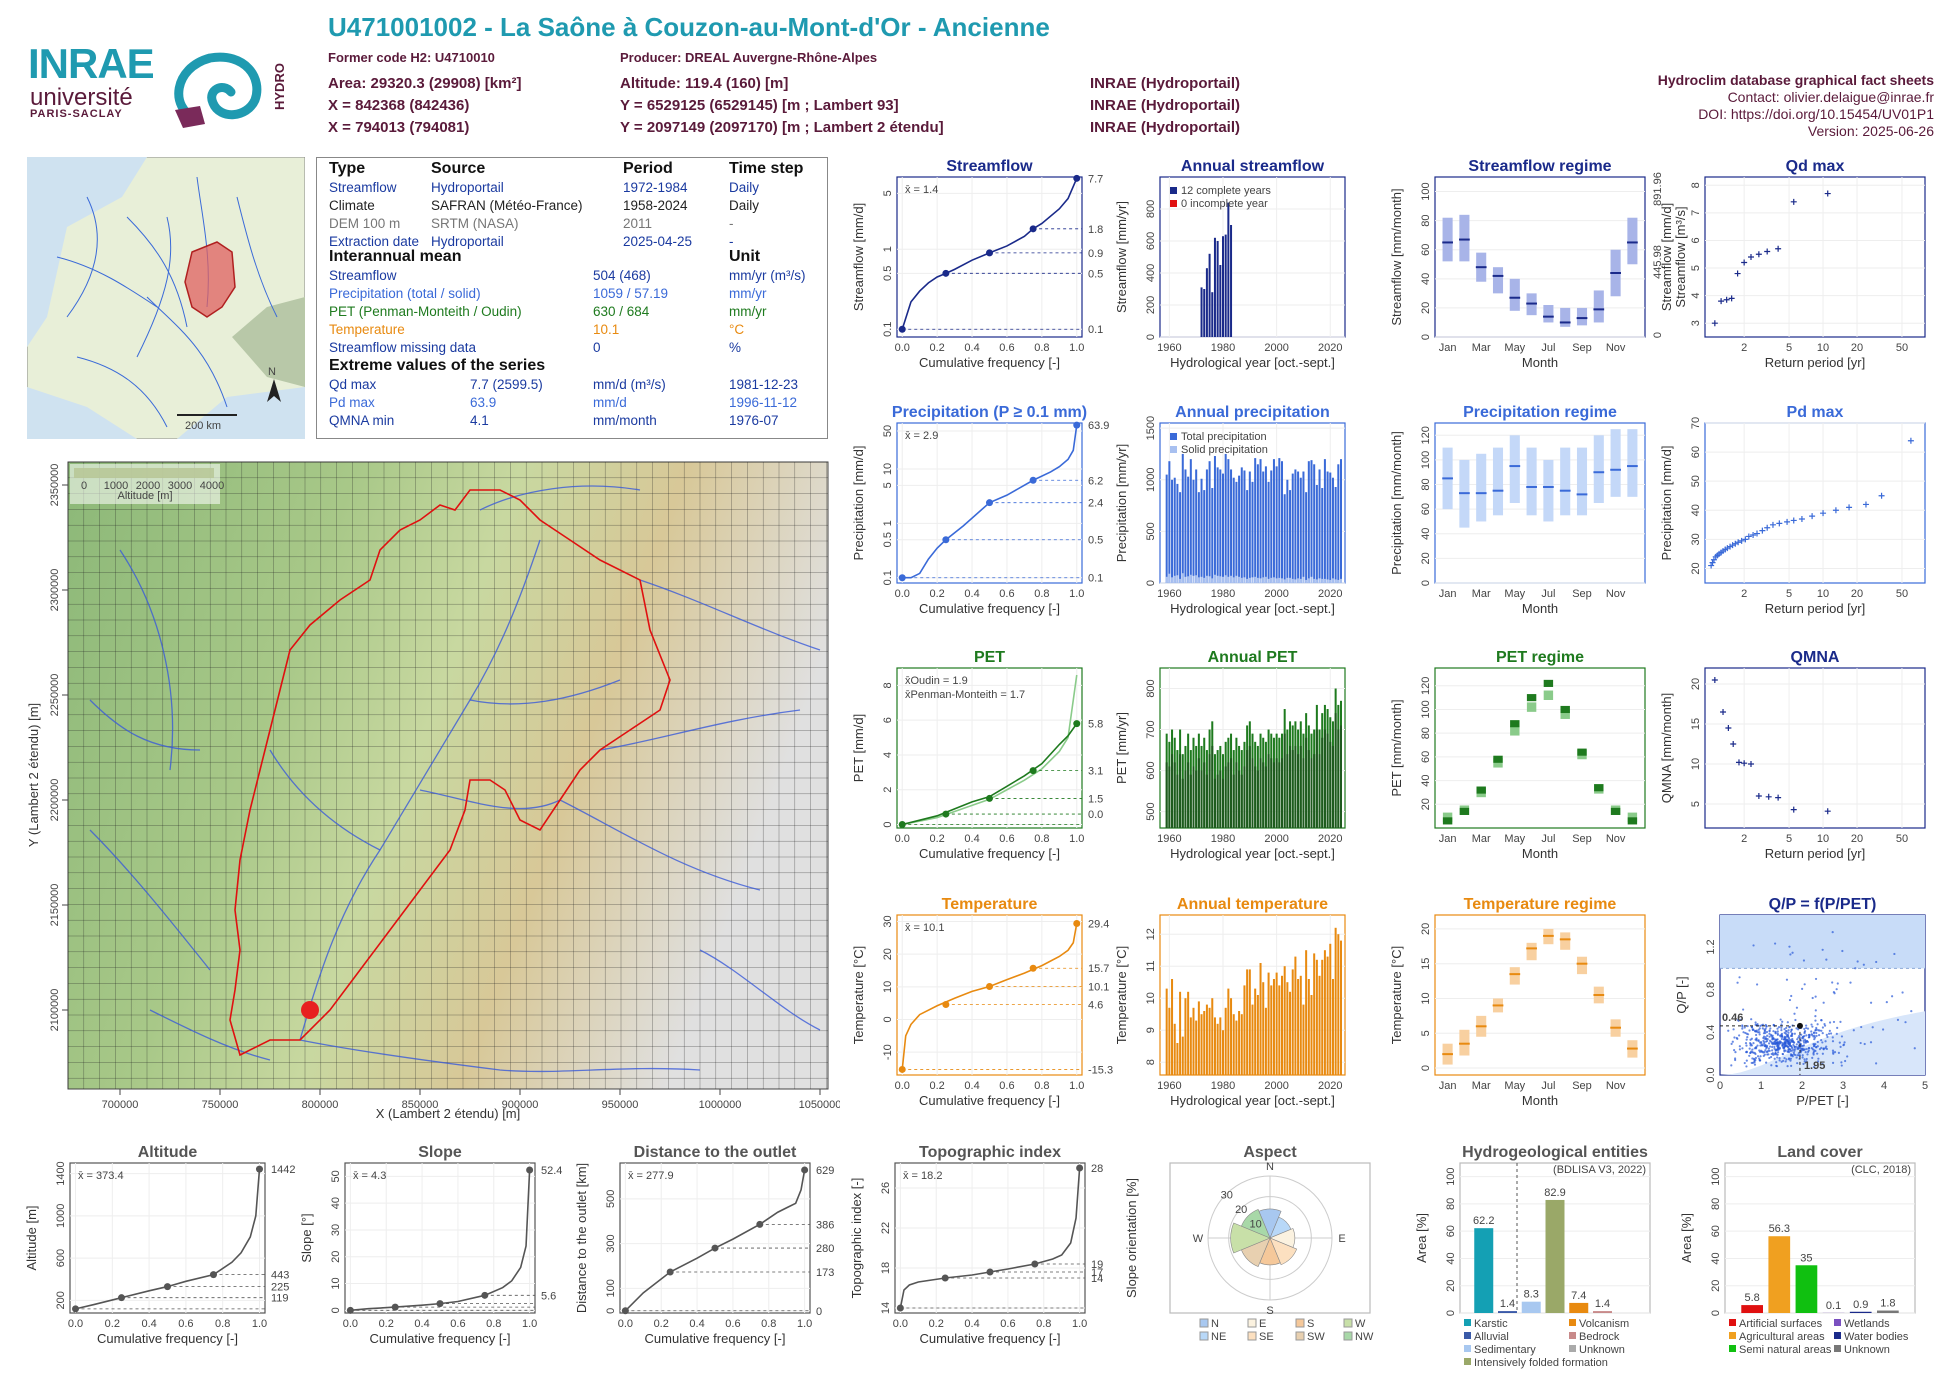  What do you see at coordinates (1165, 127) in the screenshot?
I see `source-3: INRAE (Hydroportail)` at bounding box center [1165, 127].